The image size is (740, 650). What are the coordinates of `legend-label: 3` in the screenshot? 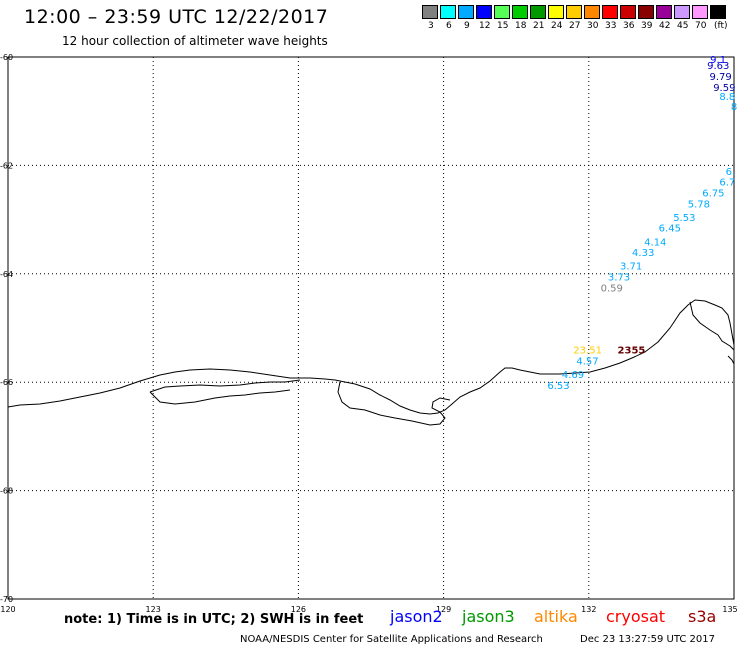 It's located at (431, 26).